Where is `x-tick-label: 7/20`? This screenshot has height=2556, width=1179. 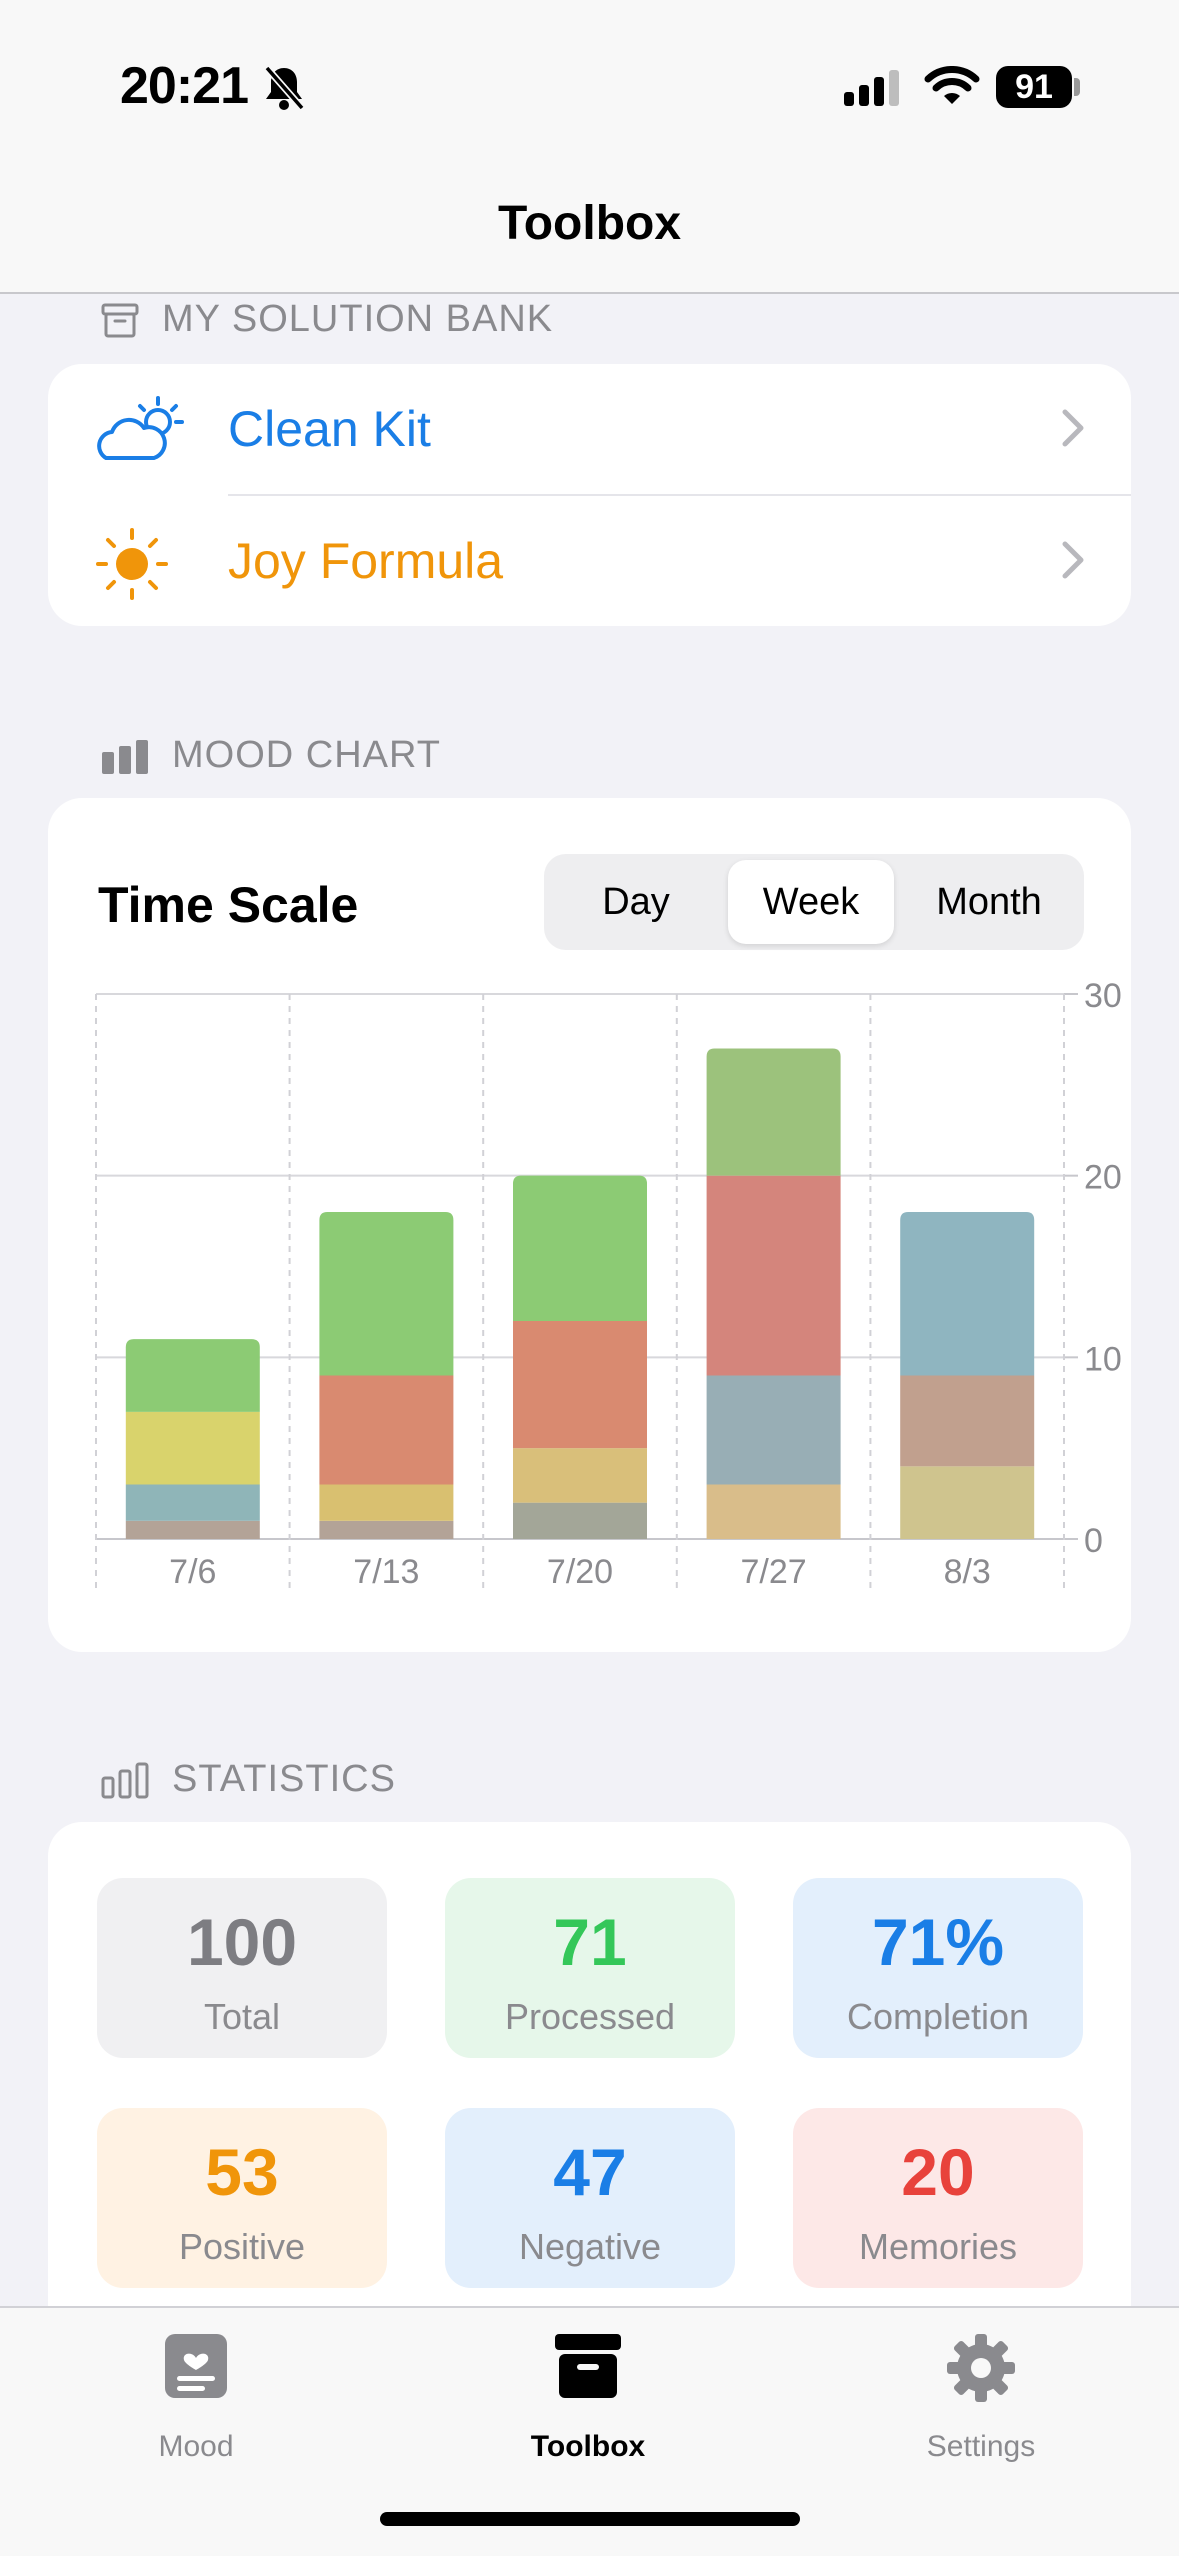
x-tick-label: 7/20 is located at coordinates (580, 1572).